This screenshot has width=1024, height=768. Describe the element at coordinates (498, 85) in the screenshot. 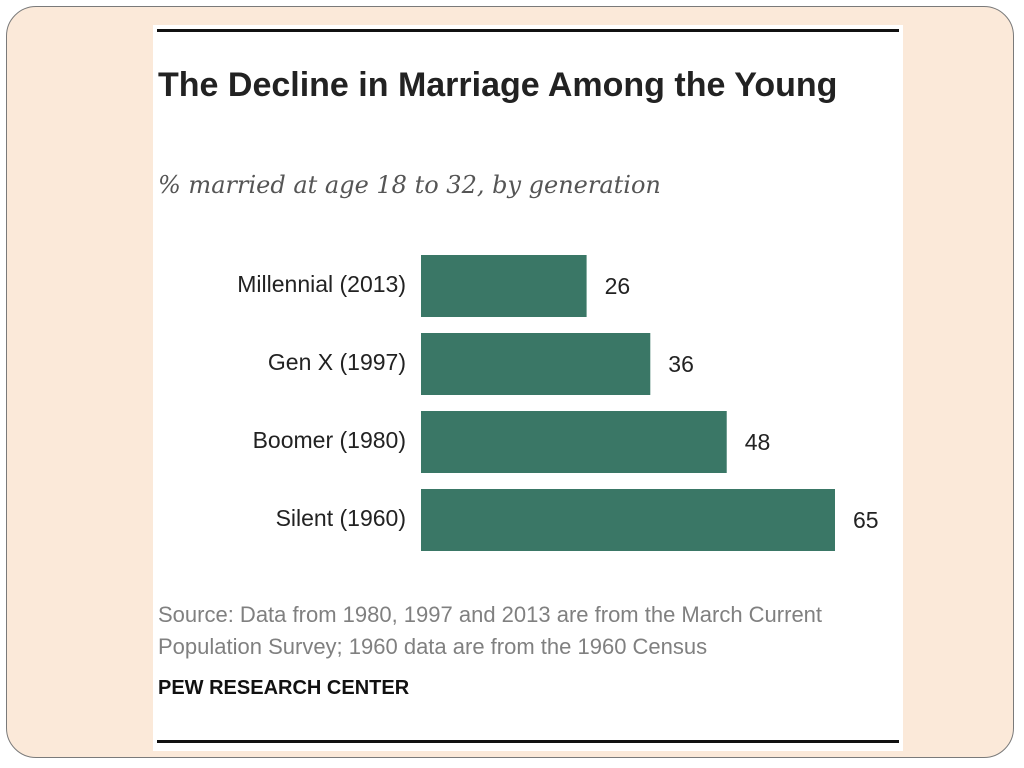

I see `chart-title: The Decline in Marriage Among the Young` at that location.